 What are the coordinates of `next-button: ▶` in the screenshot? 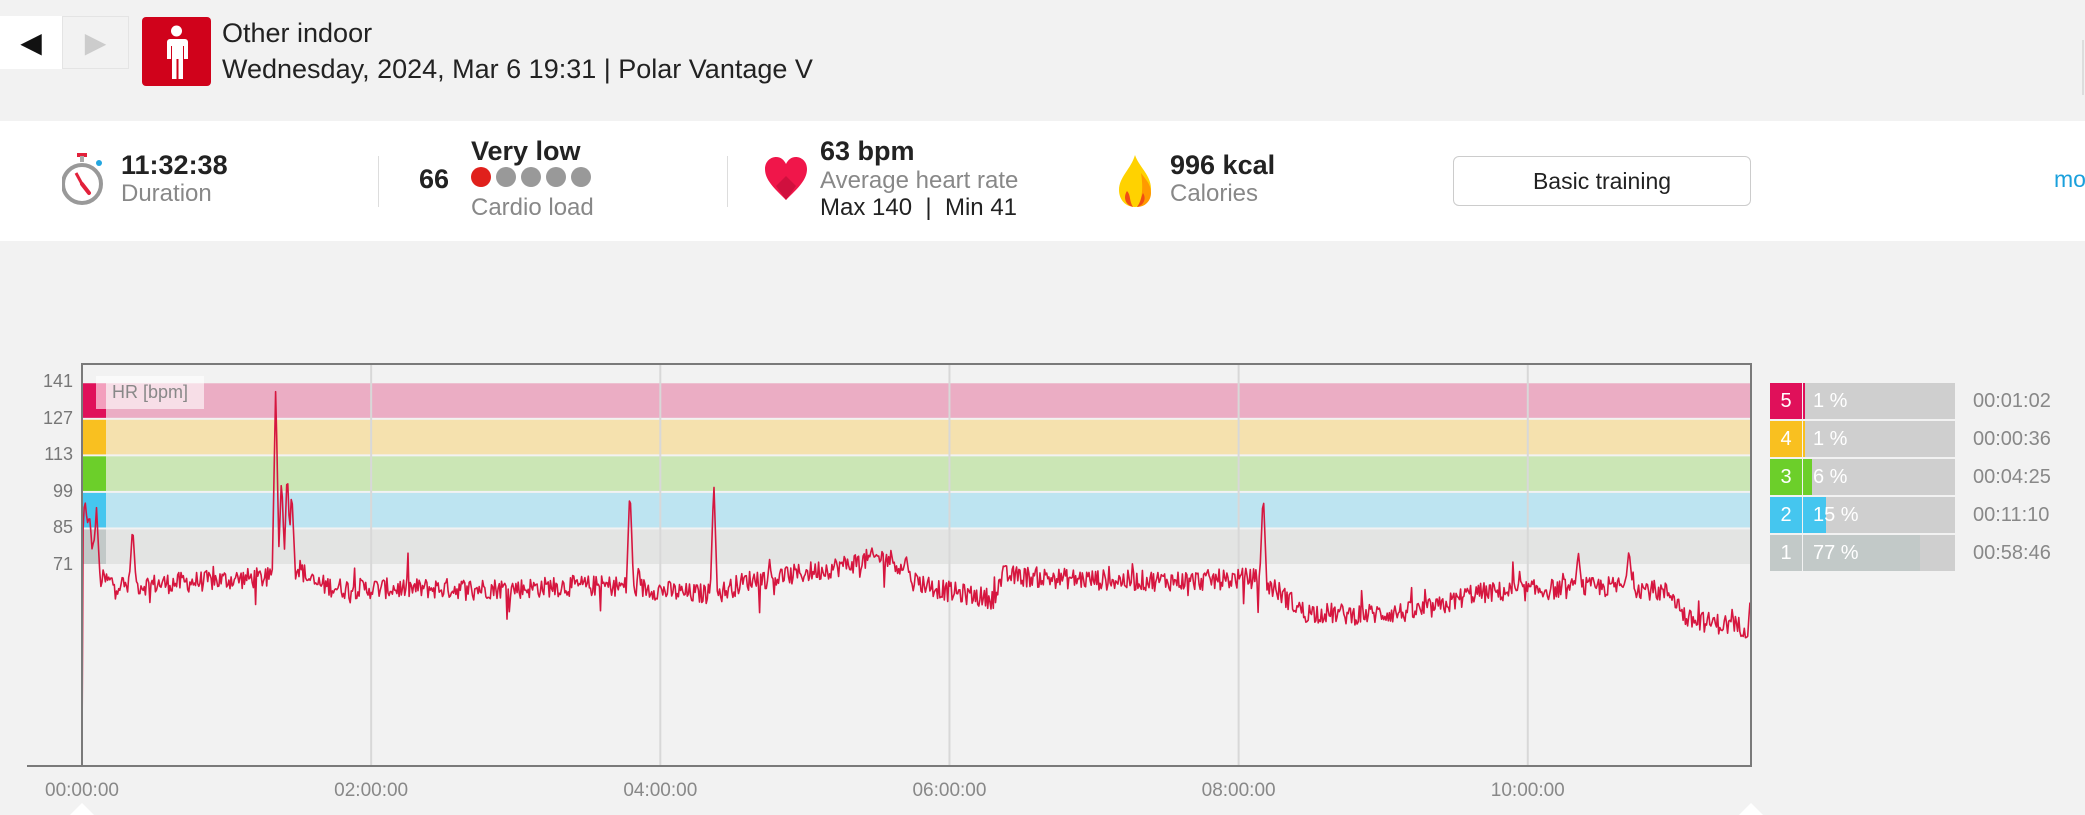 It's located at (95, 42).